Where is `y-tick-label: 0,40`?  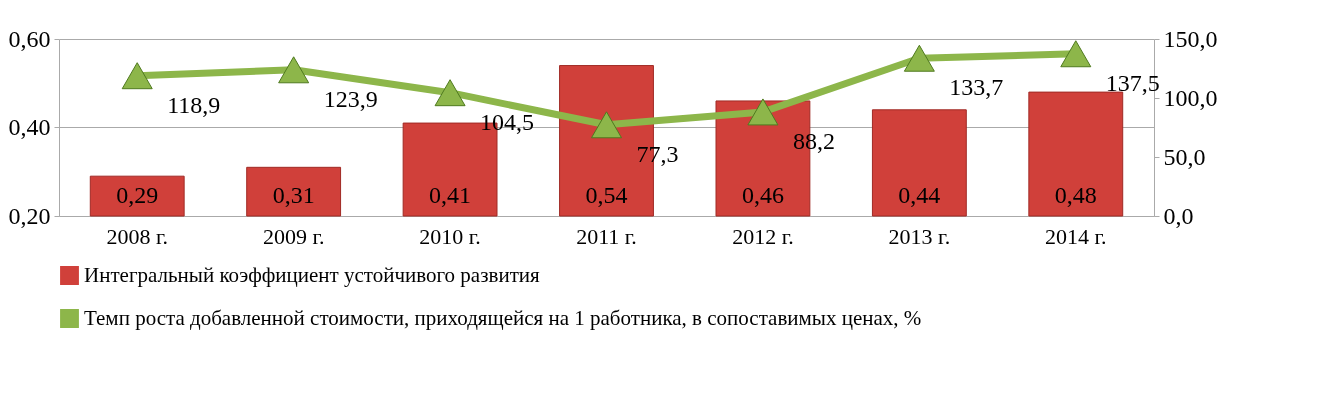 y-tick-label: 0,40 is located at coordinates (29, 127).